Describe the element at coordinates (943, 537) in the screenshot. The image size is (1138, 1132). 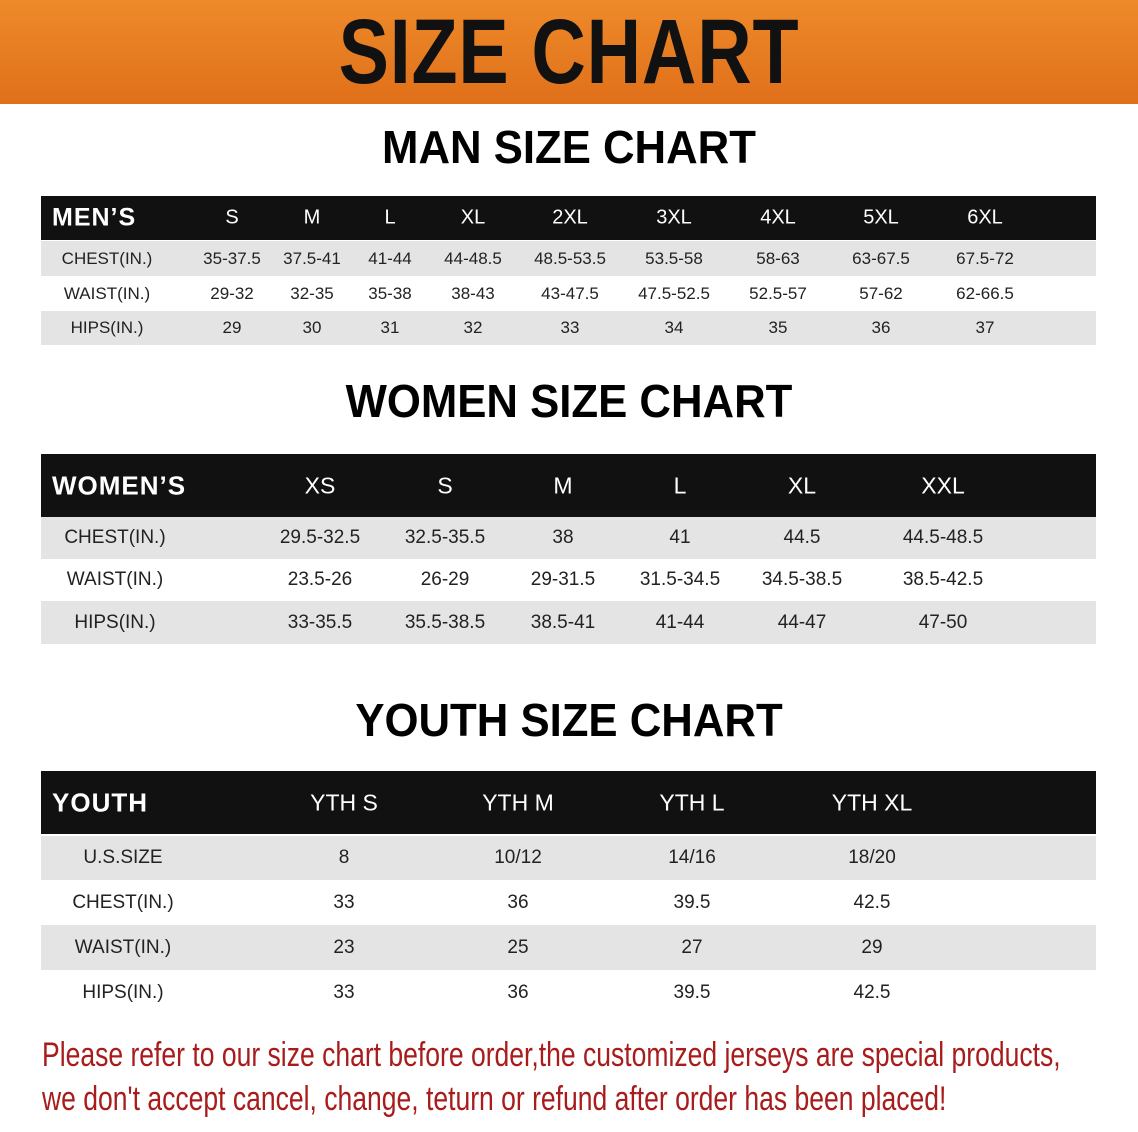
I see `table-cell: 44.5-48.5` at that location.